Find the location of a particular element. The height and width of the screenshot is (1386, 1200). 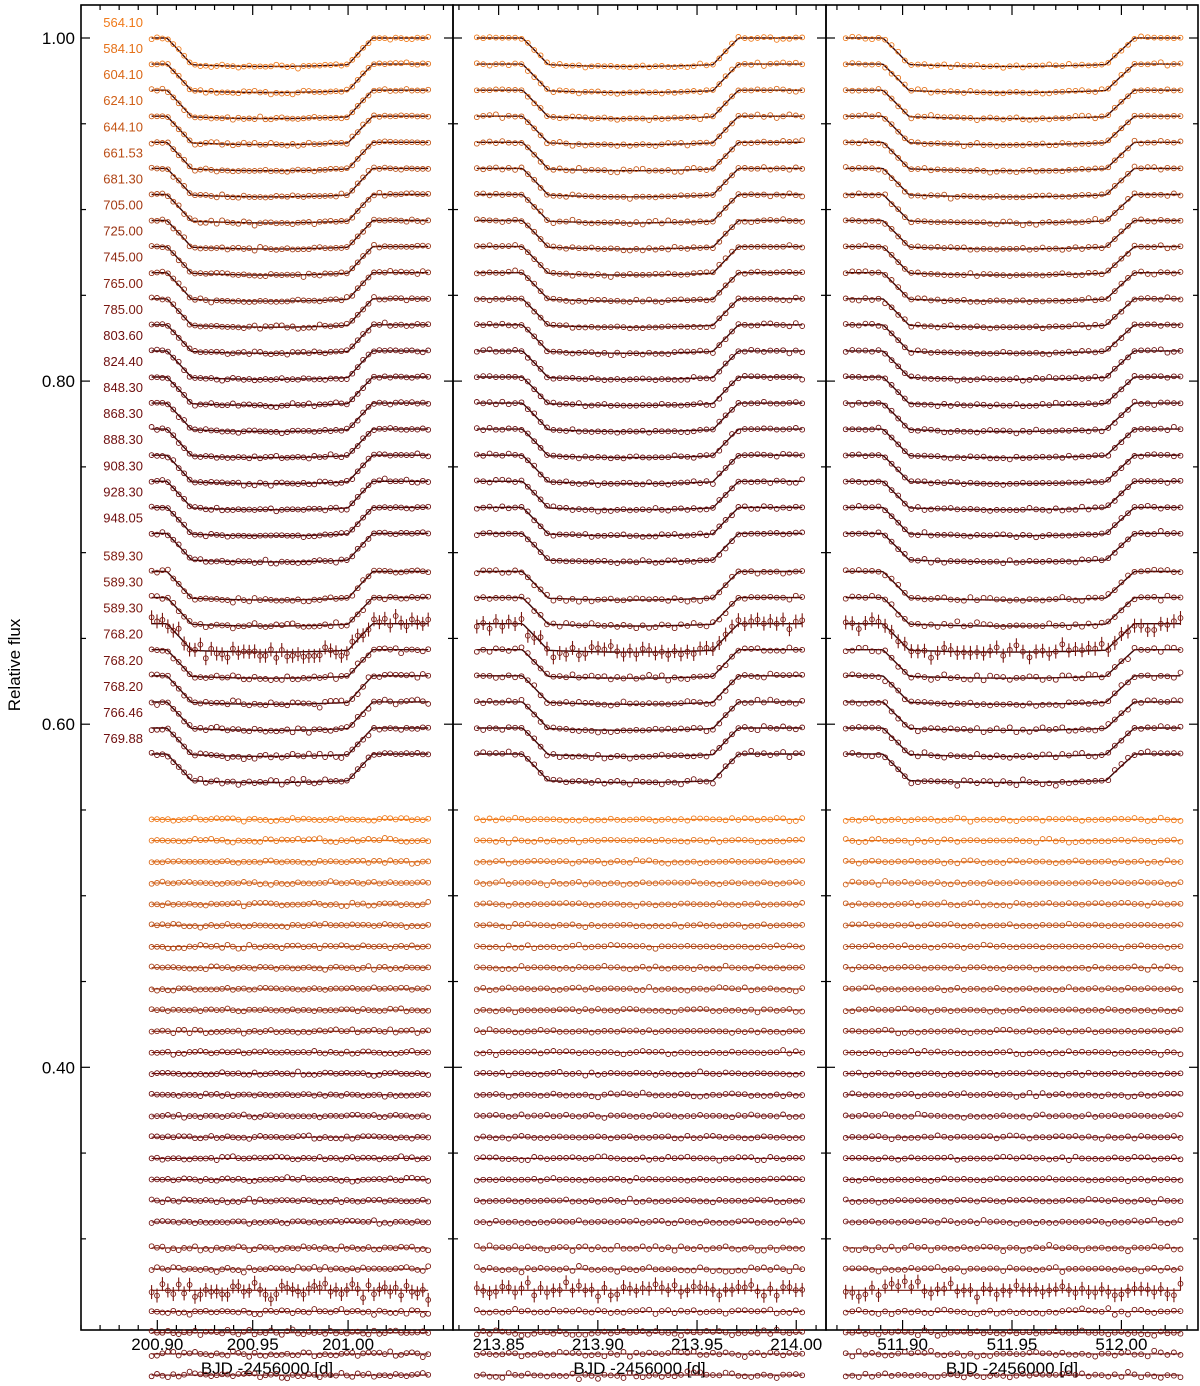

wavelength-label: 584.10 is located at coordinates (123, 48).